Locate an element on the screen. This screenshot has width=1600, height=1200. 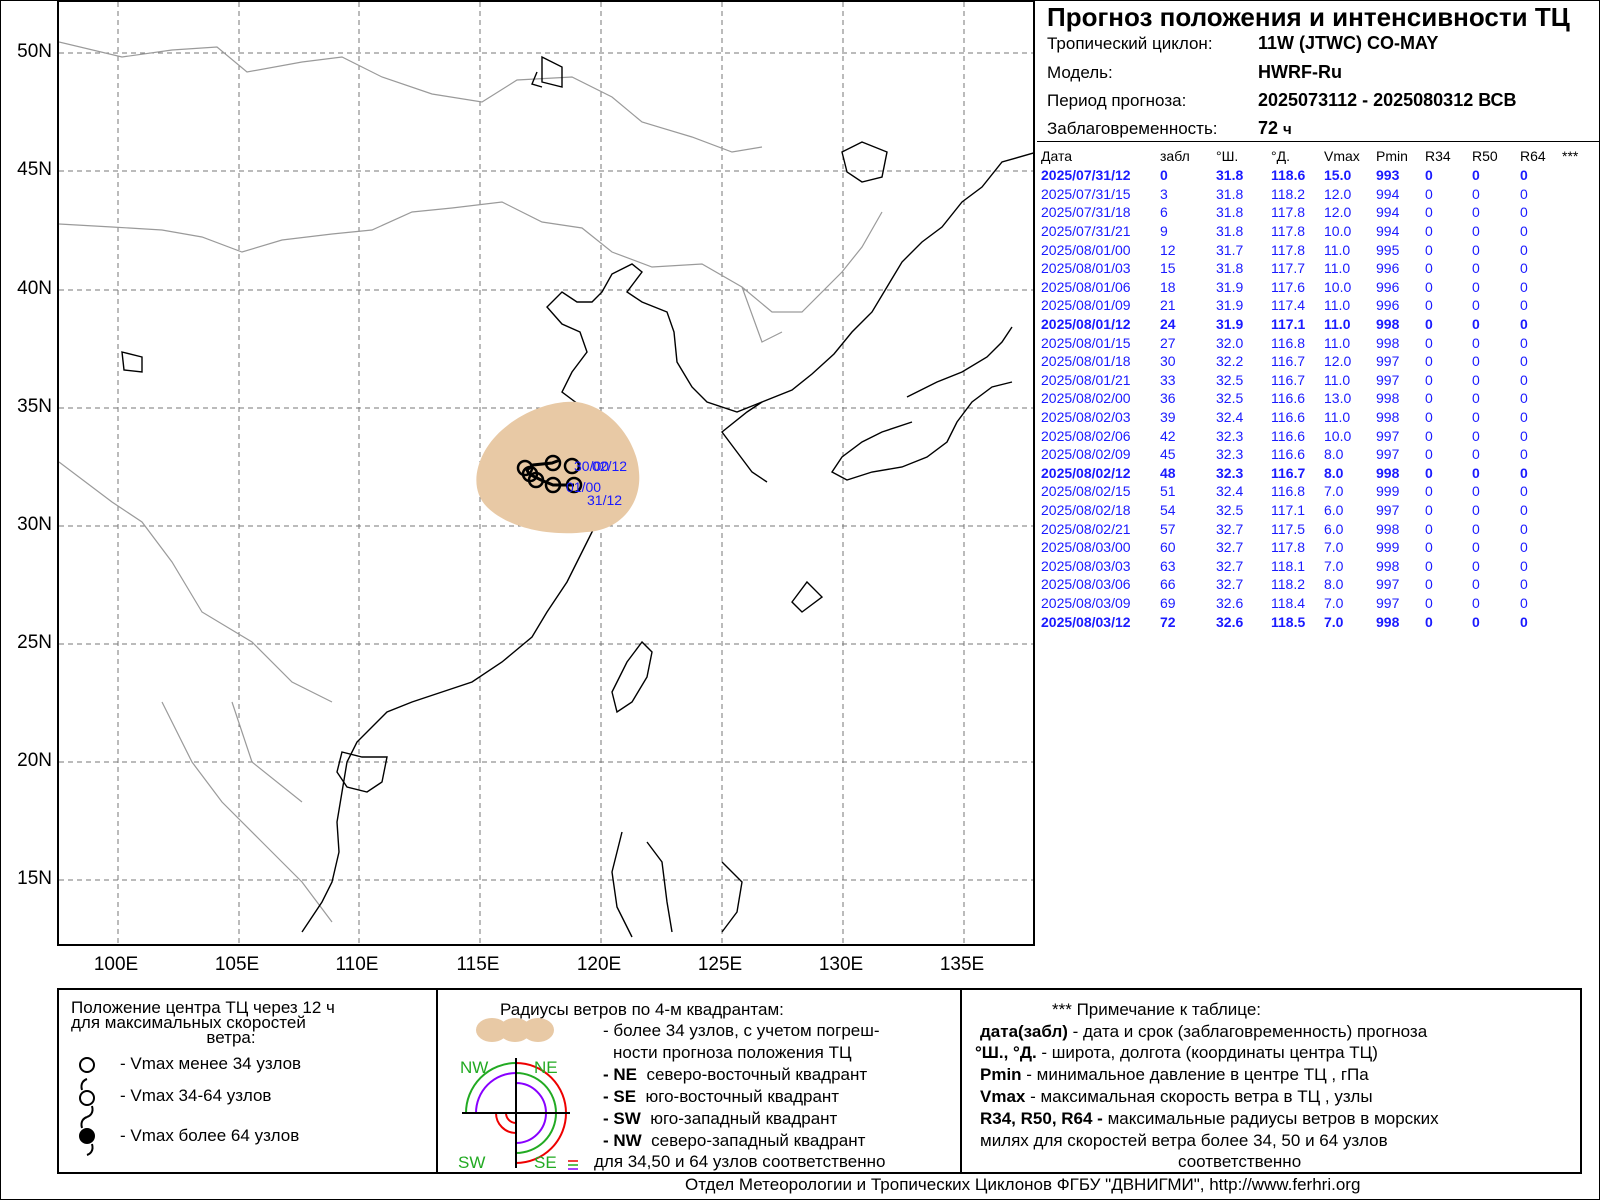
table-cell-lon: 116.7 is located at coordinates (1288, 472).